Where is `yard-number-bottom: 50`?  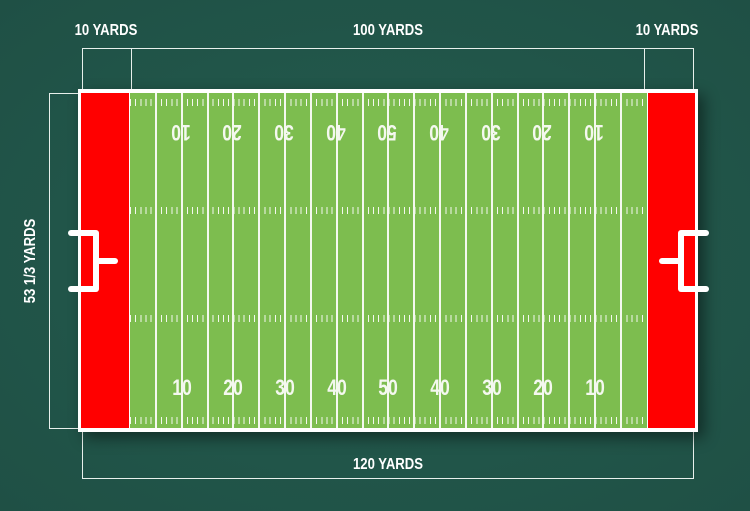
yard-number-bottom: 50 is located at coordinates (388, 387).